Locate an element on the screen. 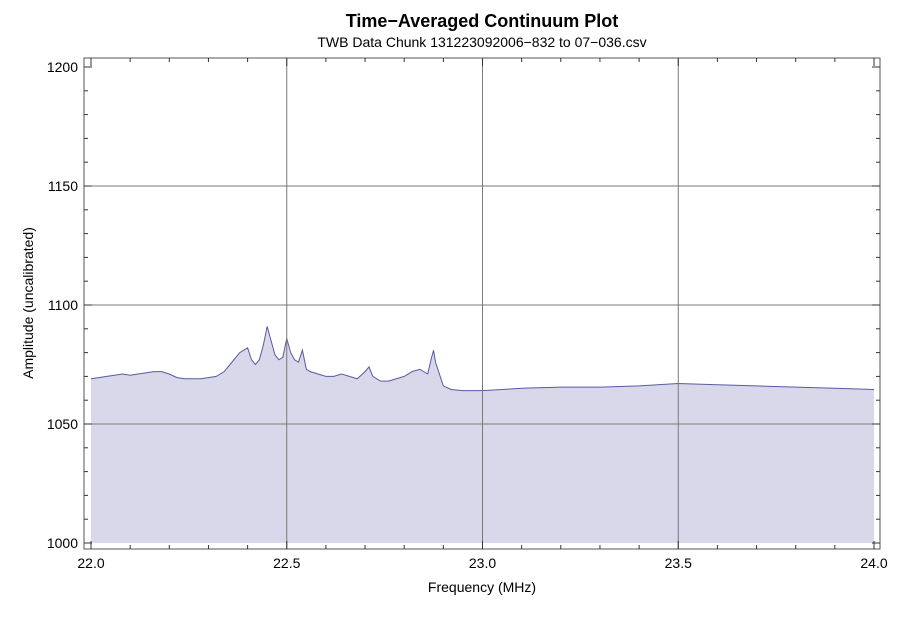 Image resolution: width=900 pixels, height=618 pixels. y-tick-label: 1200 is located at coordinates (62, 67).